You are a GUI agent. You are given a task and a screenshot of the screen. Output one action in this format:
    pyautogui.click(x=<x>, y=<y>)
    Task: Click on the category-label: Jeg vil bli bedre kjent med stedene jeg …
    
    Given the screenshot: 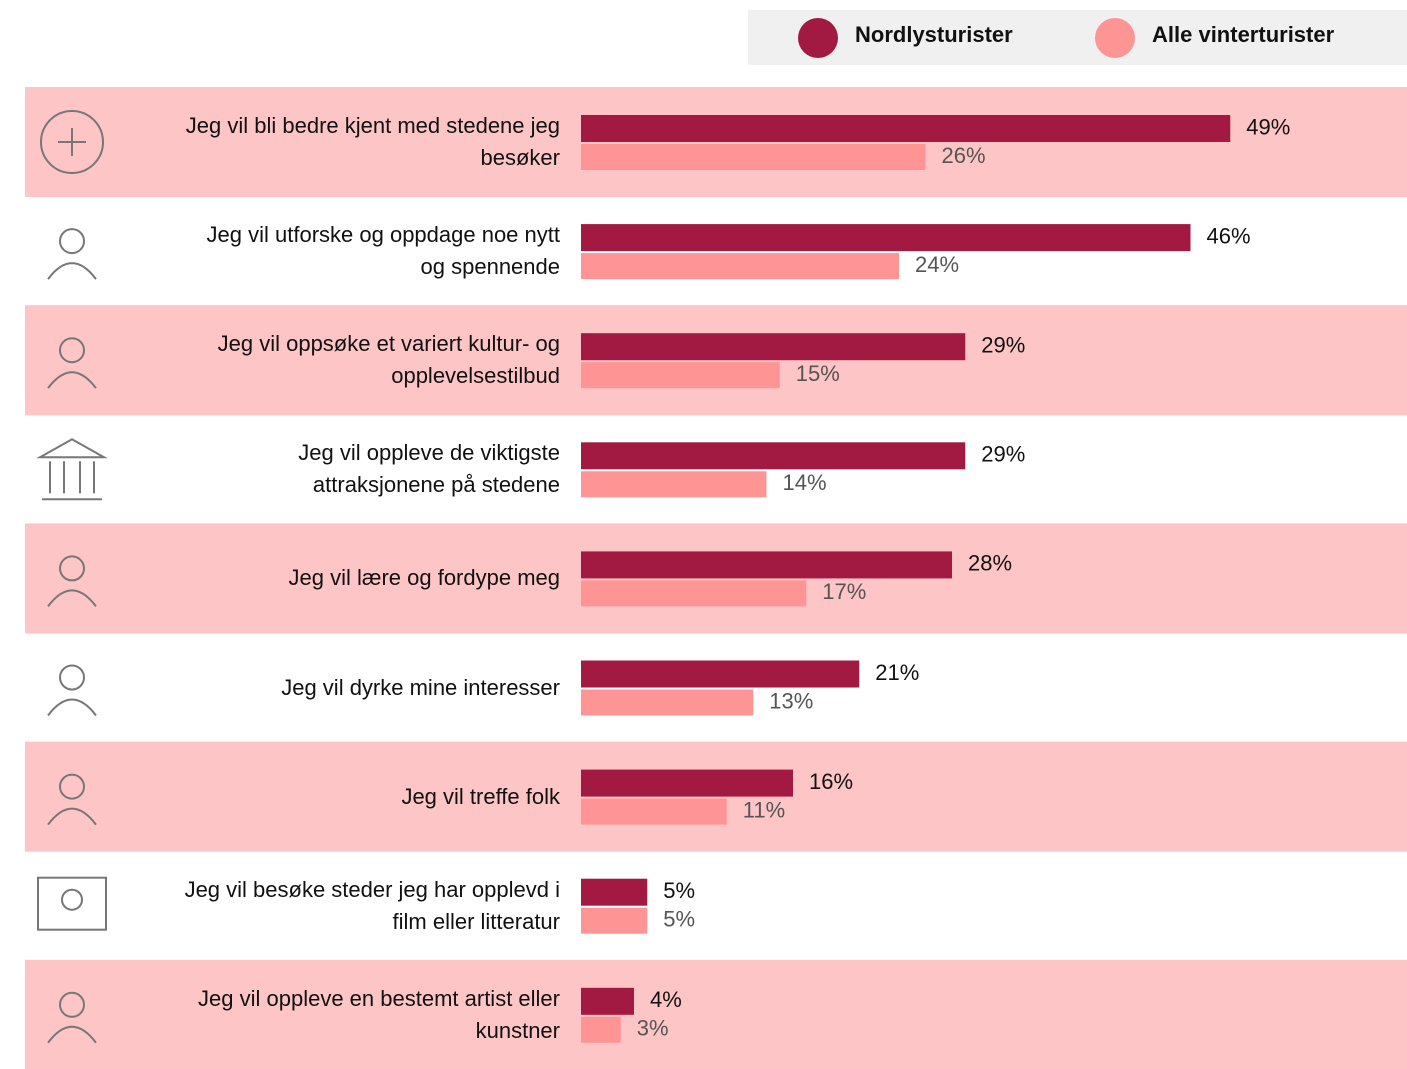 What is the action you would take?
    pyautogui.click(x=372, y=141)
    